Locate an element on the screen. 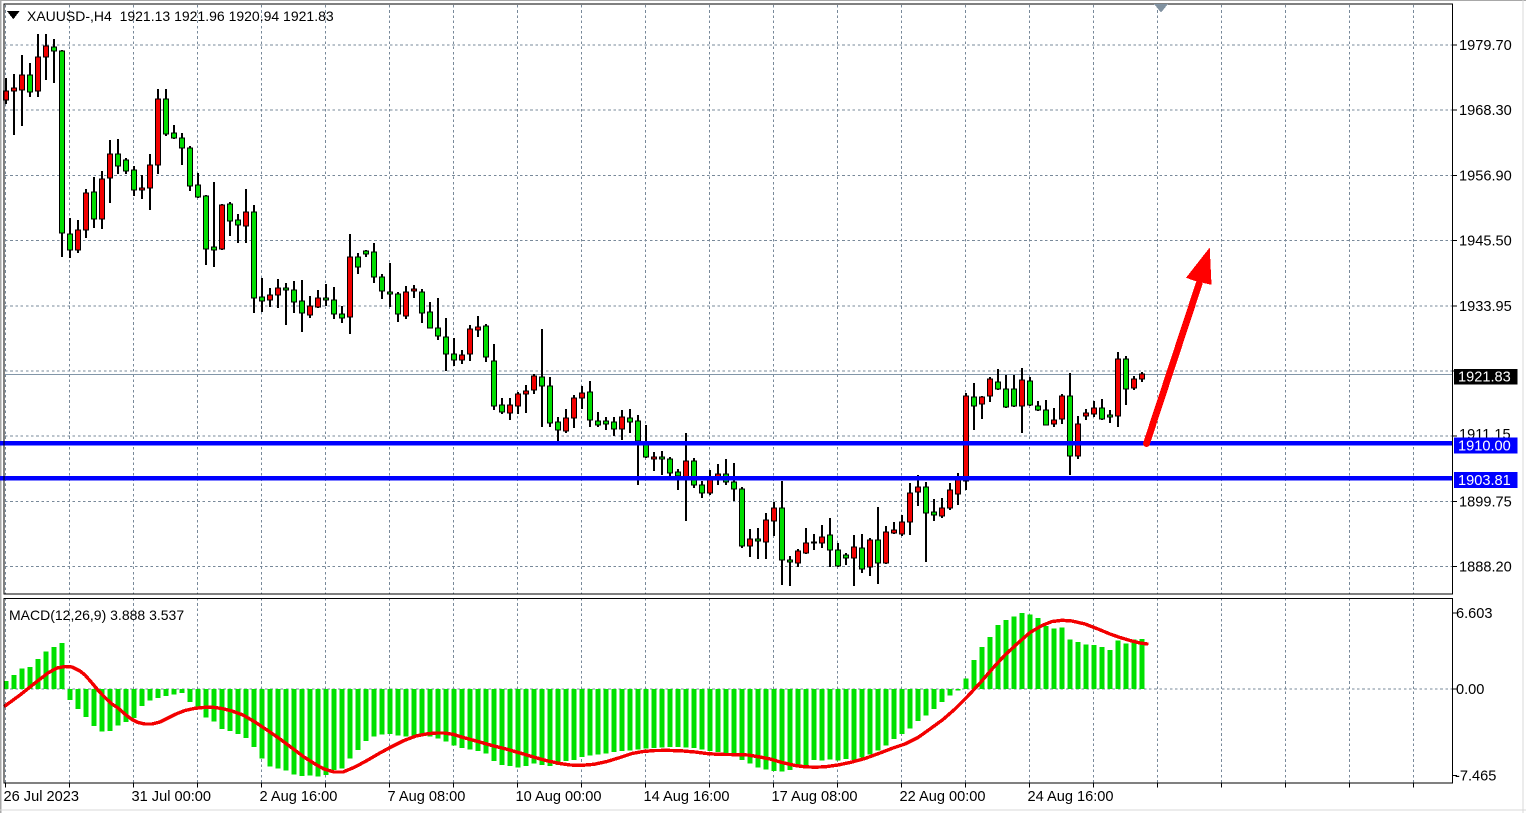 The image size is (1526, 813). svg-text: 14 Aug 16:00 is located at coordinates (687, 797).